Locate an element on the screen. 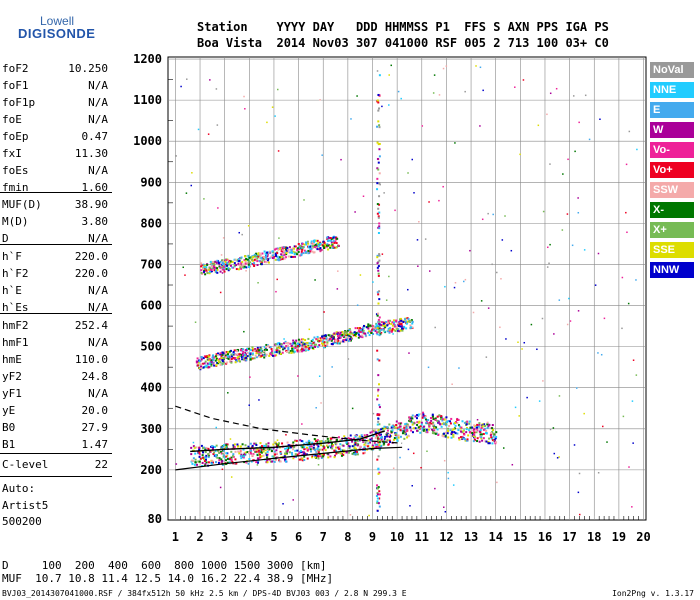 This screenshot has width=700, height=600. param-value: N/A is located at coordinates (98, 307).